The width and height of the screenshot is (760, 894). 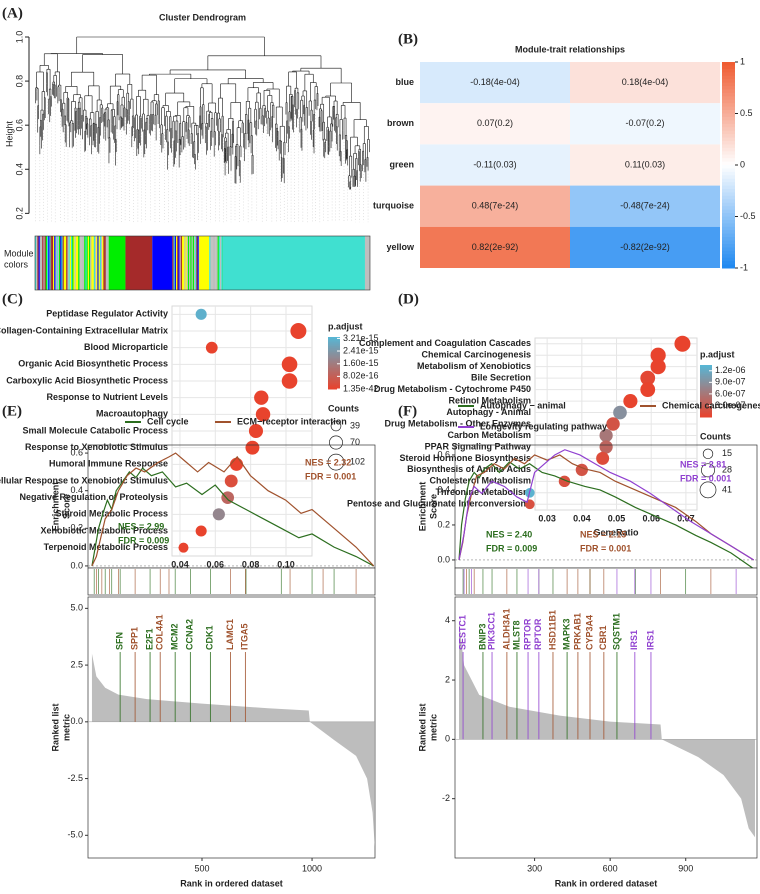 What do you see at coordinates (343, 408) in the screenshot?
I see `legend-title: Counts` at bounding box center [343, 408].